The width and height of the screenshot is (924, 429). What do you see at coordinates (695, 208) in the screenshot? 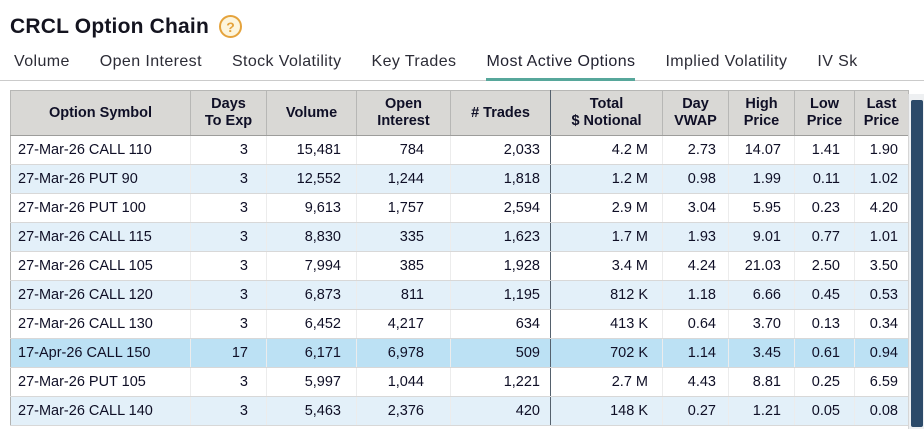
I see `cell-day-vwap: 3.04` at bounding box center [695, 208].